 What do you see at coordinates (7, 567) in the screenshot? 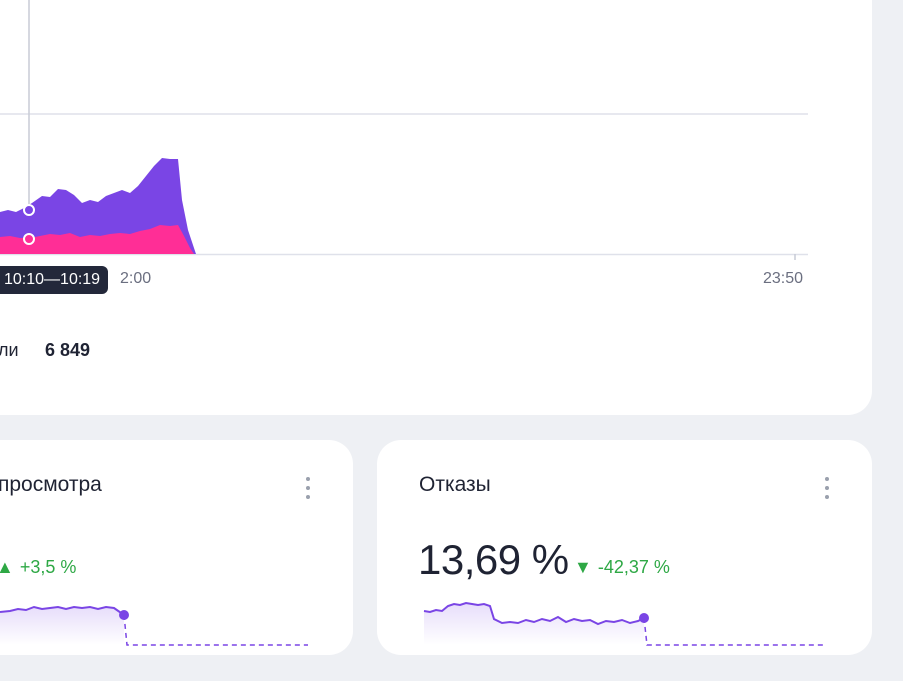
I see `triangle-up-icon: ▲` at bounding box center [7, 567].